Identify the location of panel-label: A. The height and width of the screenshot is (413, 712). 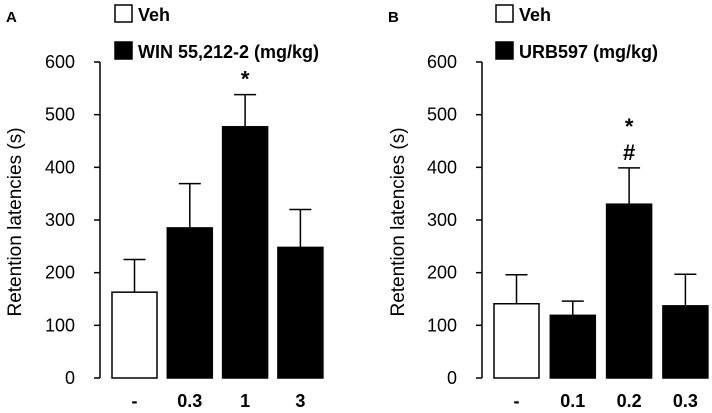
(11, 17).